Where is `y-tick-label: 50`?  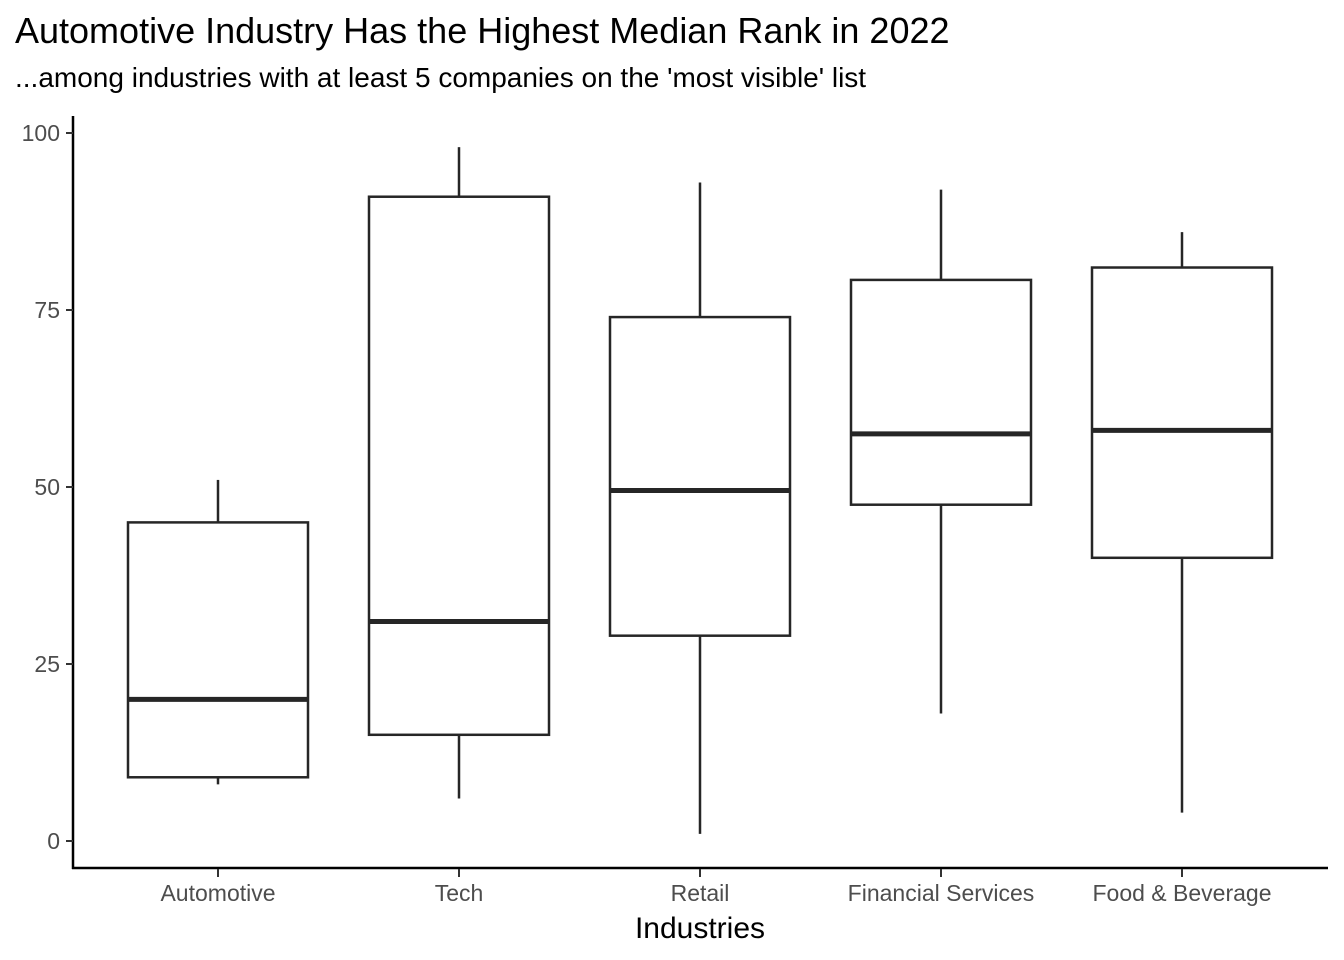
y-tick-label: 50 is located at coordinates (47, 487).